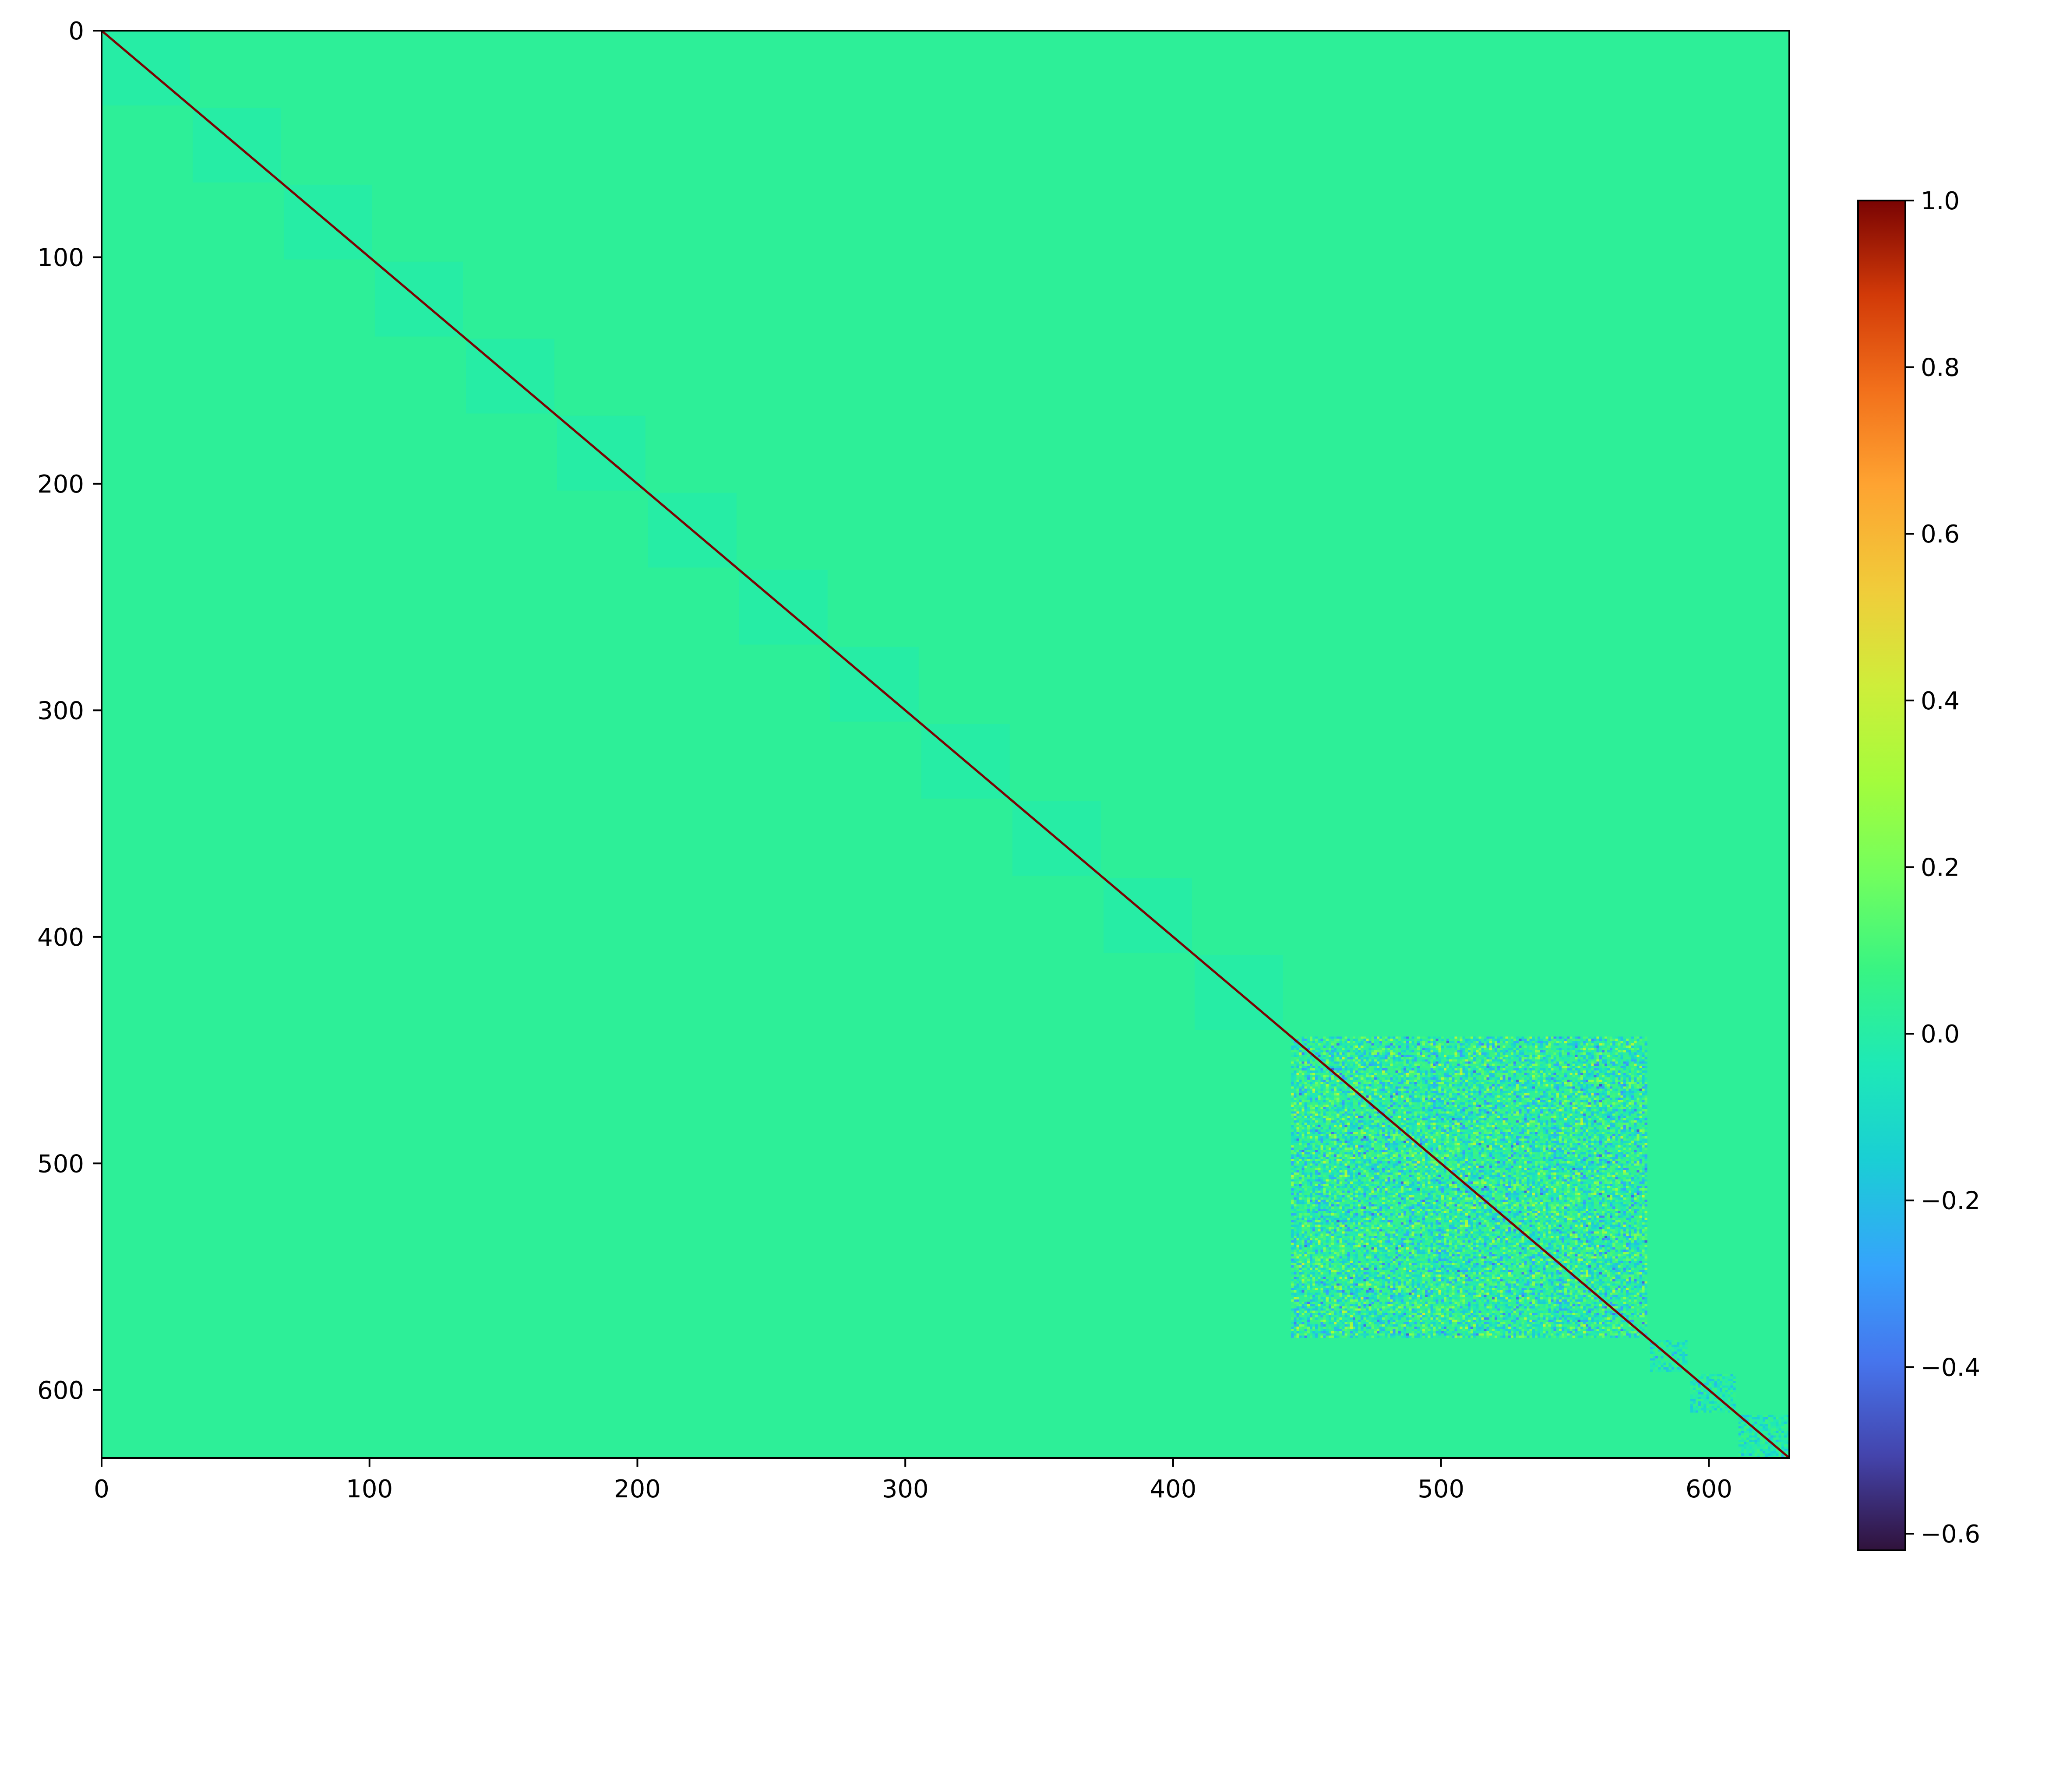  I want to click on y-tick-label-2: 200, so click(60, 484).